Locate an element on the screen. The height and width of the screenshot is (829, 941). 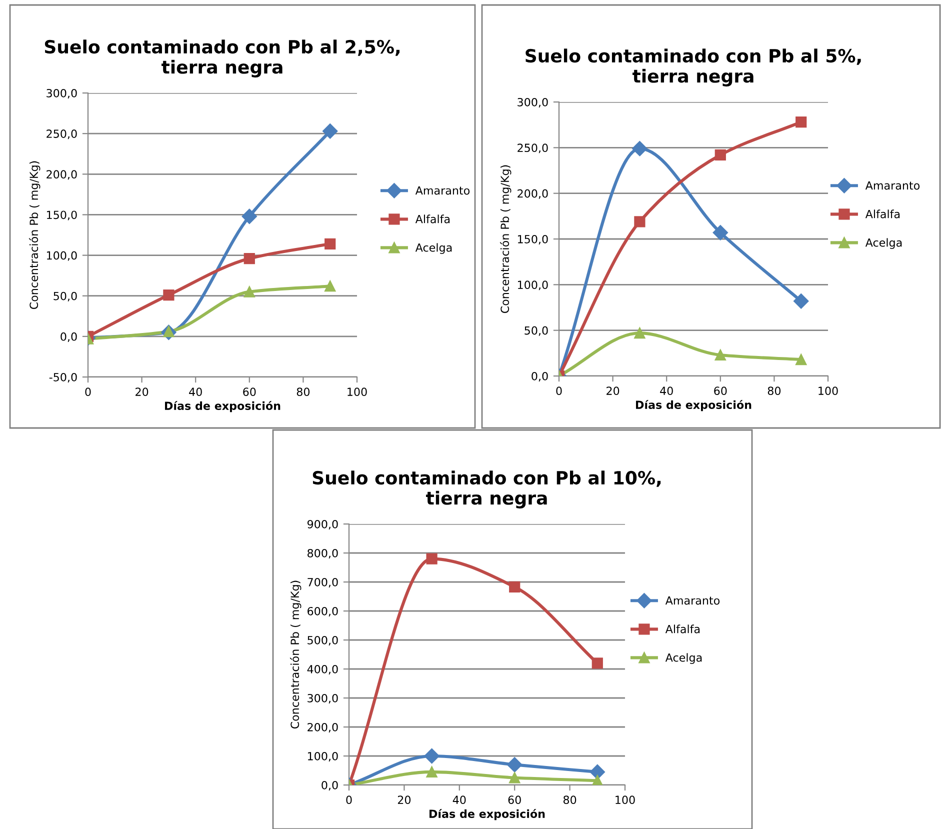
y-tick-label: 900,0 is located at coordinates (322, 525).